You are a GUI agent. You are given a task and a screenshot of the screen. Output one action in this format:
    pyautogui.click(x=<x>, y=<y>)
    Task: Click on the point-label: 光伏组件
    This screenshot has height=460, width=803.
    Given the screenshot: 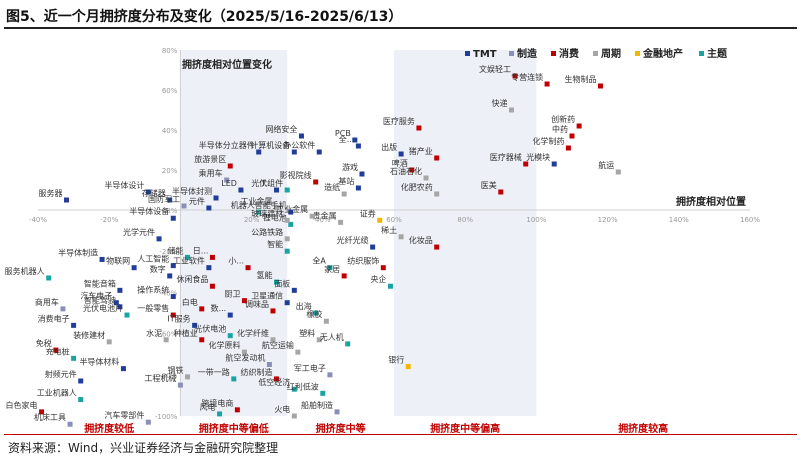 What is the action you would take?
    pyautogui.click(x=267, y=183)
    